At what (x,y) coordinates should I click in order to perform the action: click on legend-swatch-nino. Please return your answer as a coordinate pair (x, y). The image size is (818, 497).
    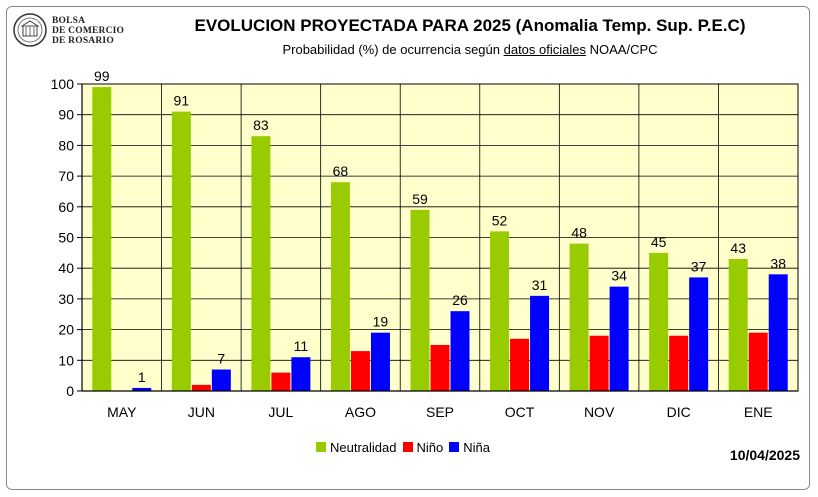
    Looking at the image, I should click on (407, 447).